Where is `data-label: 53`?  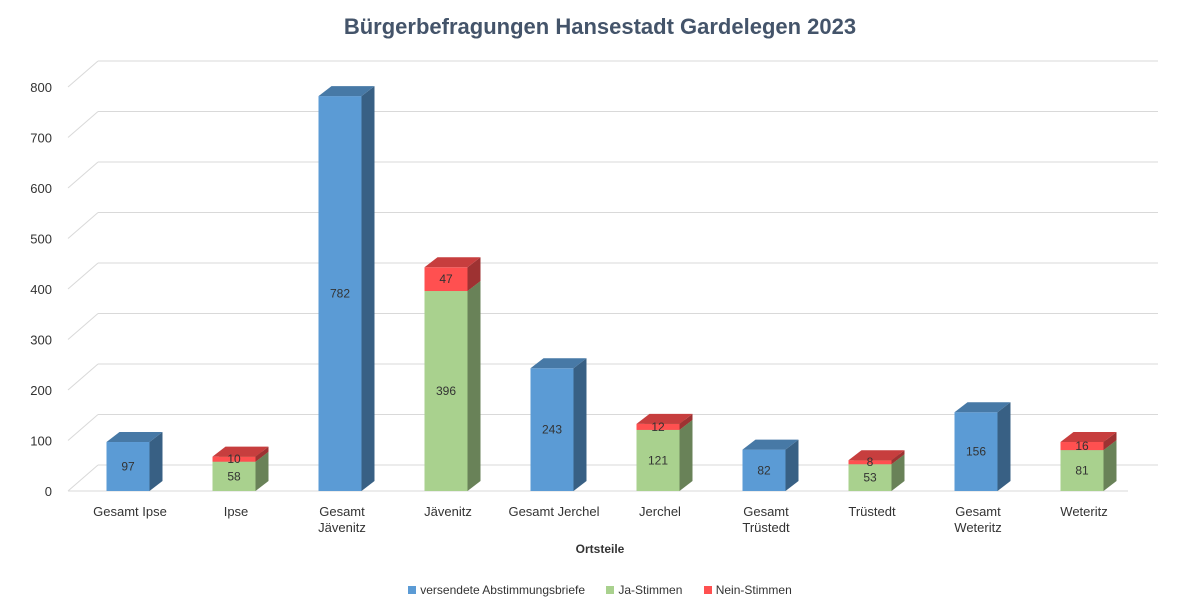
data-label: 53 is located at coordinates (870, 478).